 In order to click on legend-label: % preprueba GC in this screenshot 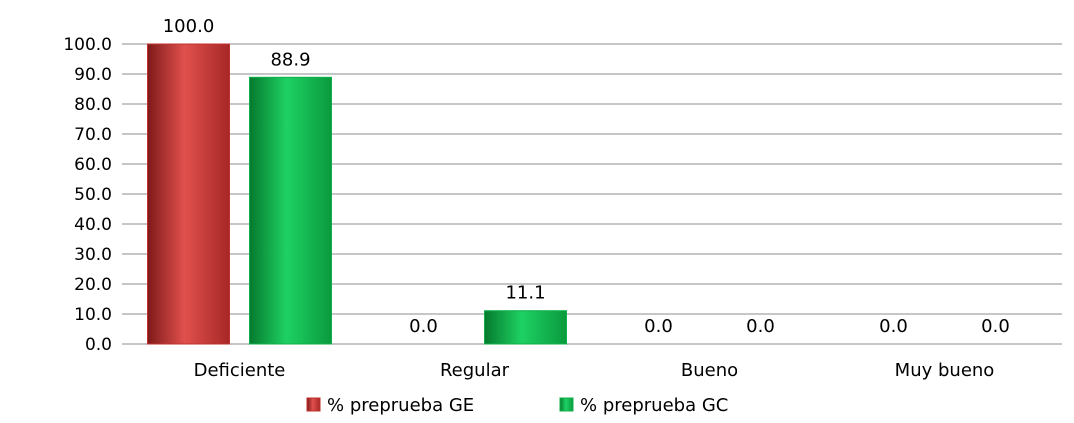, I will do `click(654, 405)`.